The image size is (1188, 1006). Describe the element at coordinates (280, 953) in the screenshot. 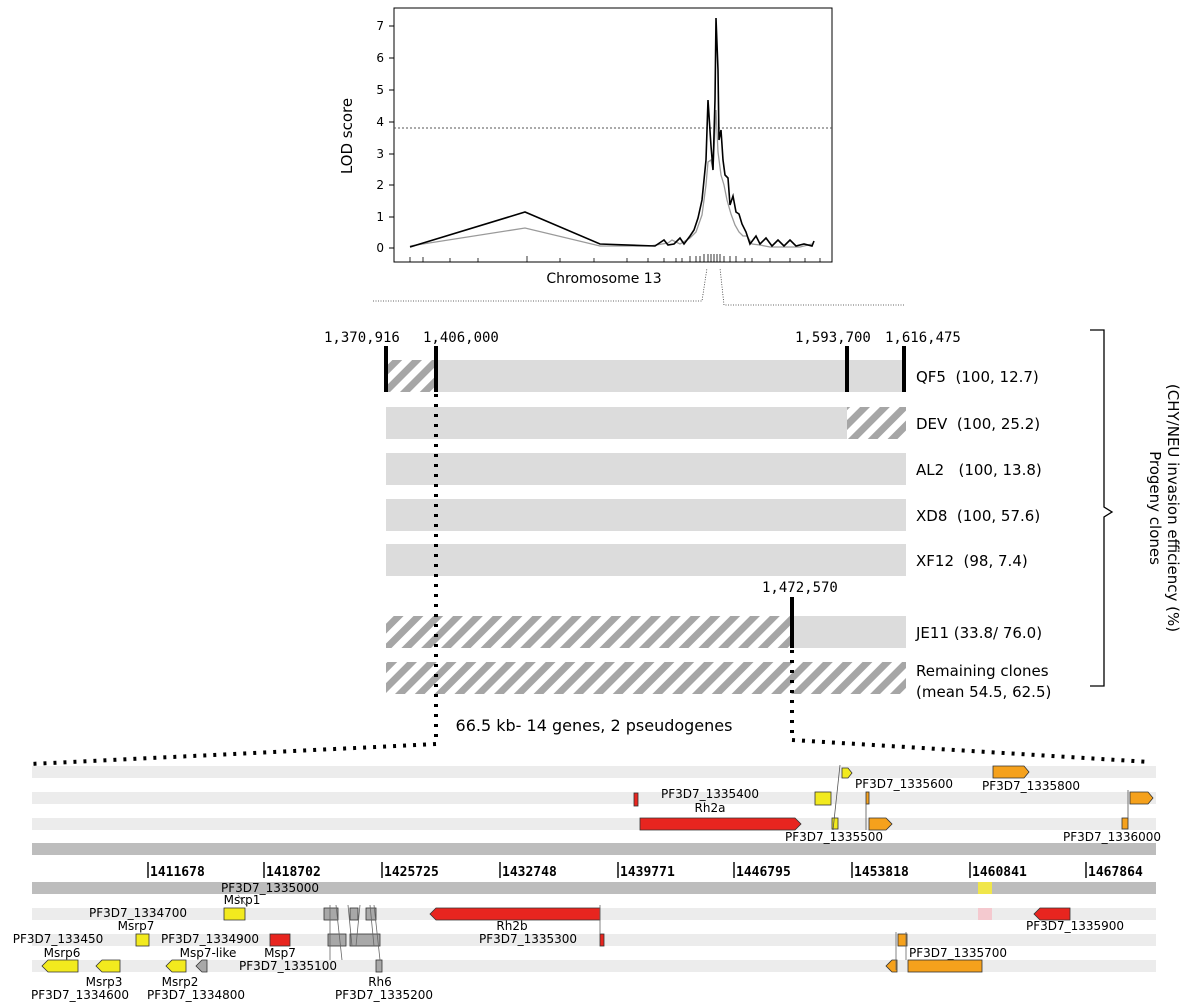

I see `gene-label: Msp7` at that location.